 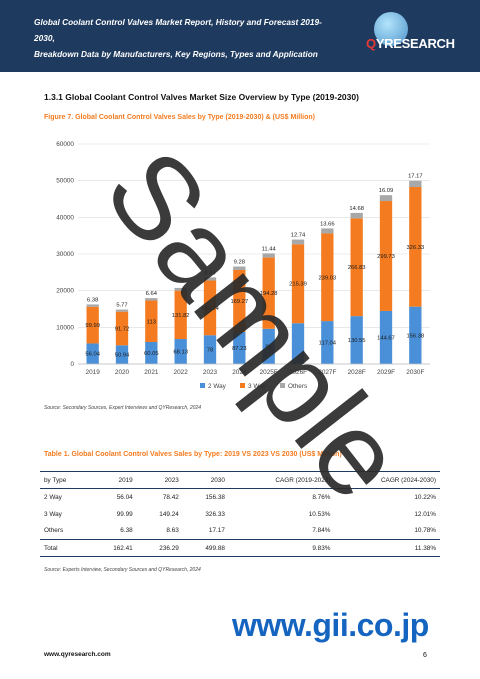 I want to click on y-tick-label: 60000, so click(x=65, y=144).